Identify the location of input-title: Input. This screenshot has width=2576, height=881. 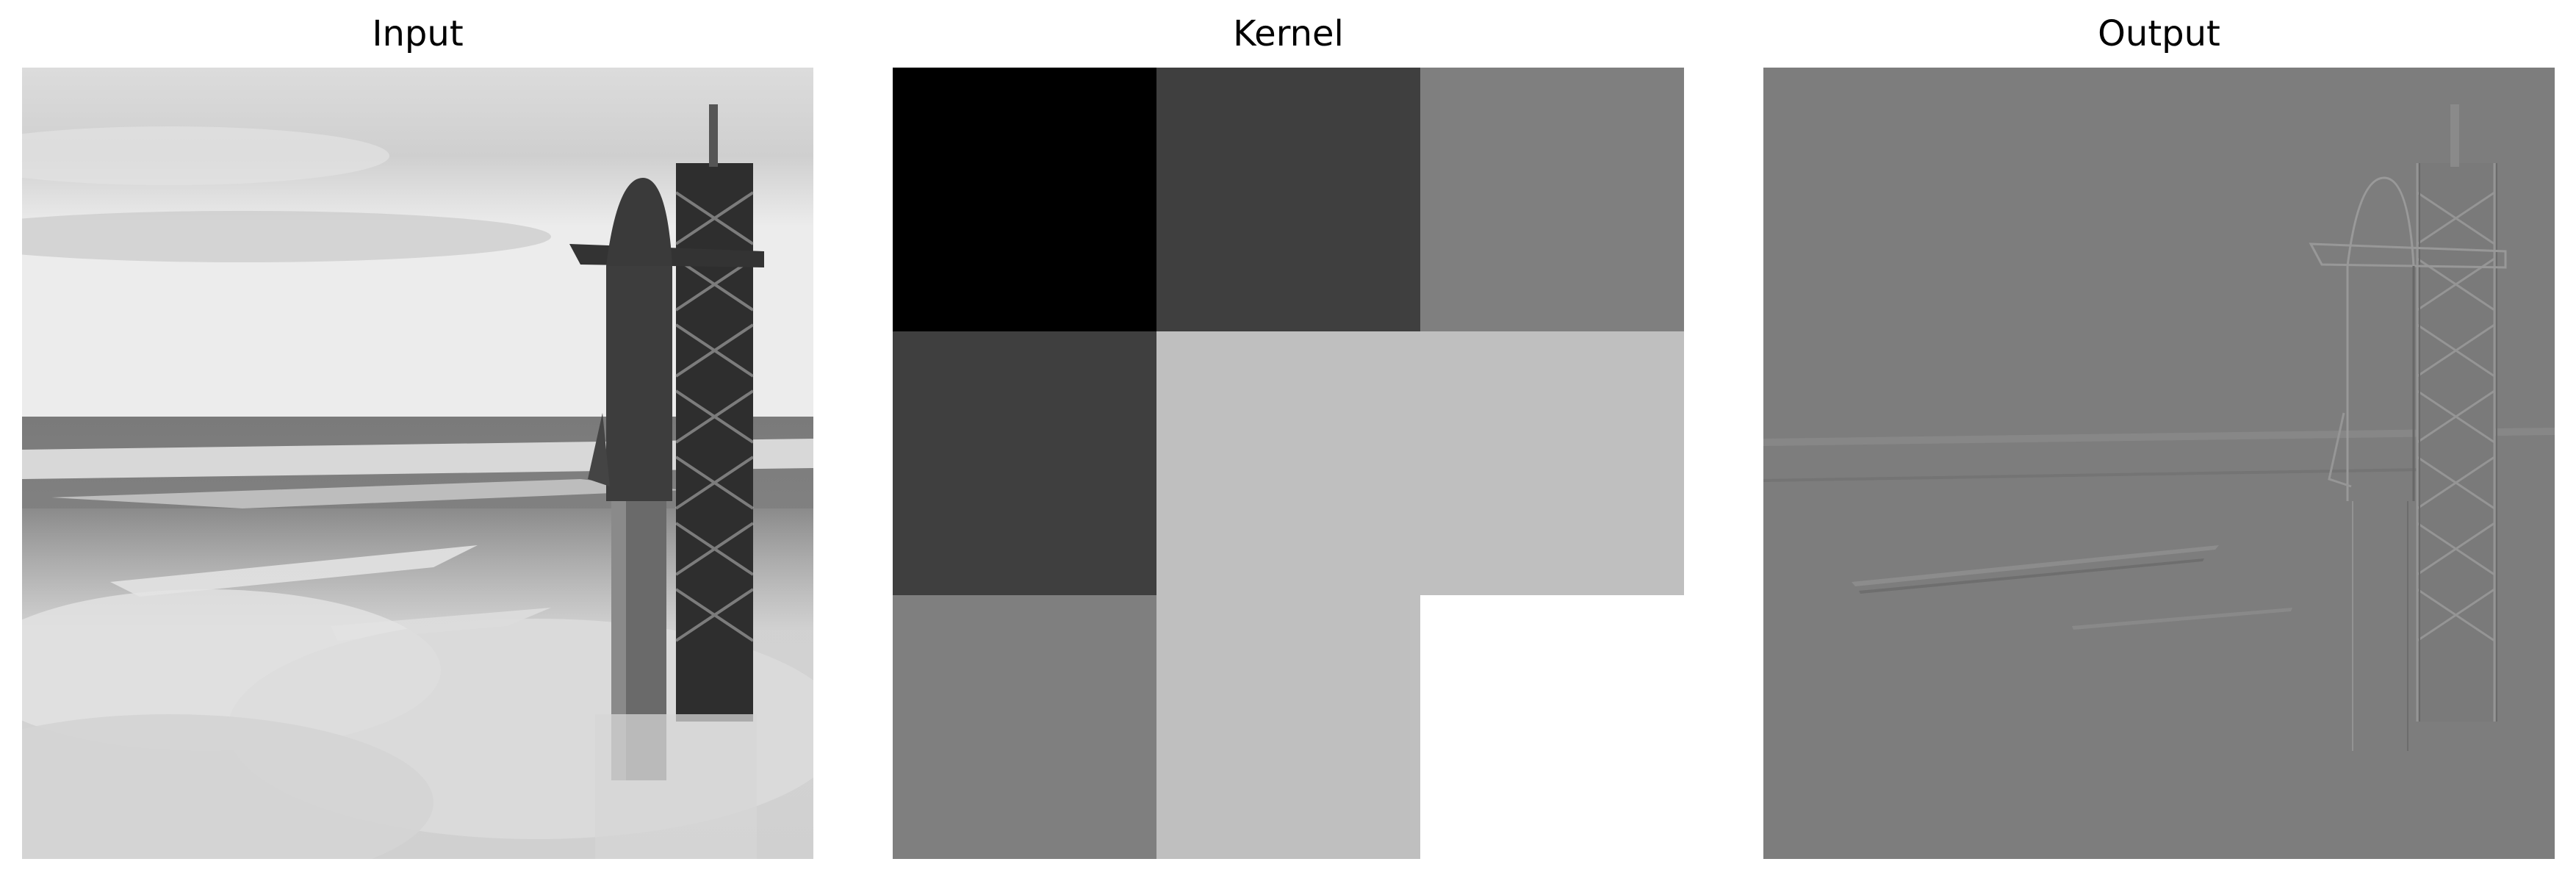
(418, 33).